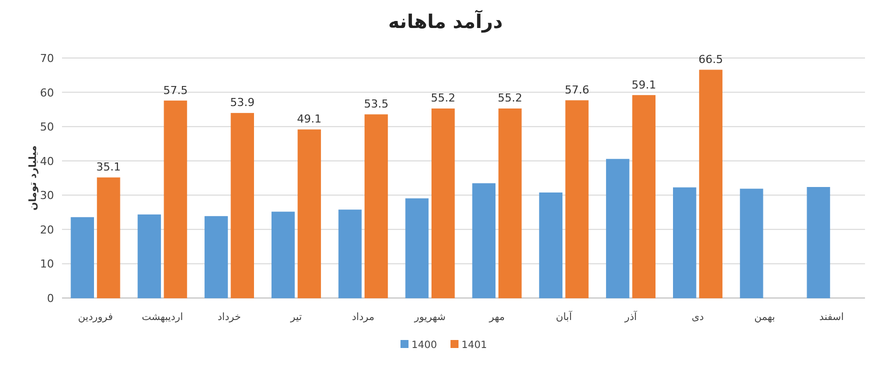 The image size is (891, 365). Describe the element at coordinates (577, 90) in the screenshot. I see `data-label: 57.6` at that location.